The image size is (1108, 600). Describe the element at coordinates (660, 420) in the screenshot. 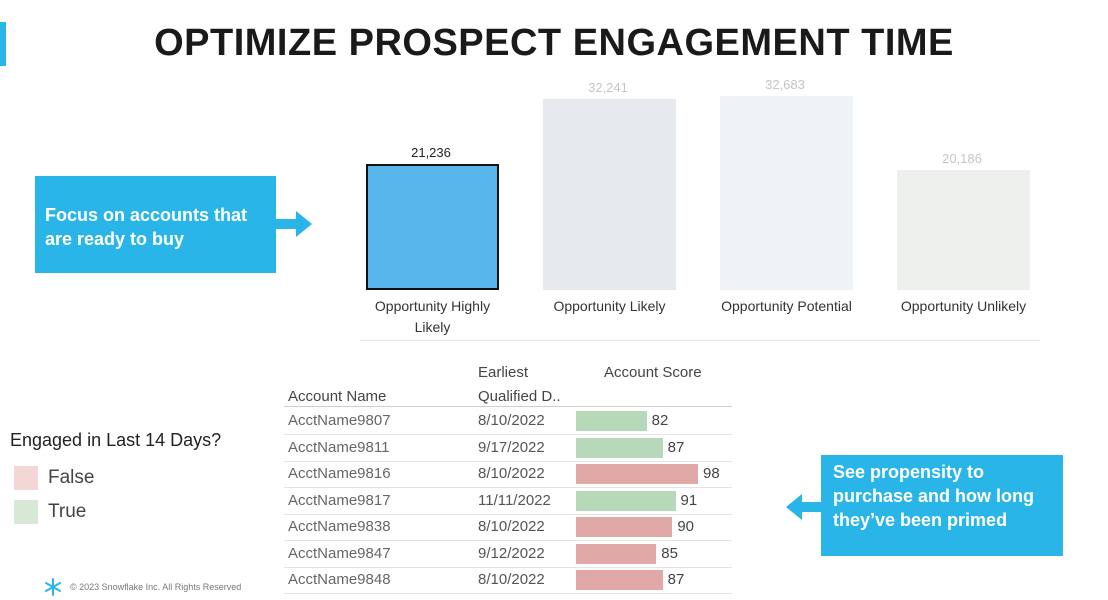

I see `score-value: 82` at that location.